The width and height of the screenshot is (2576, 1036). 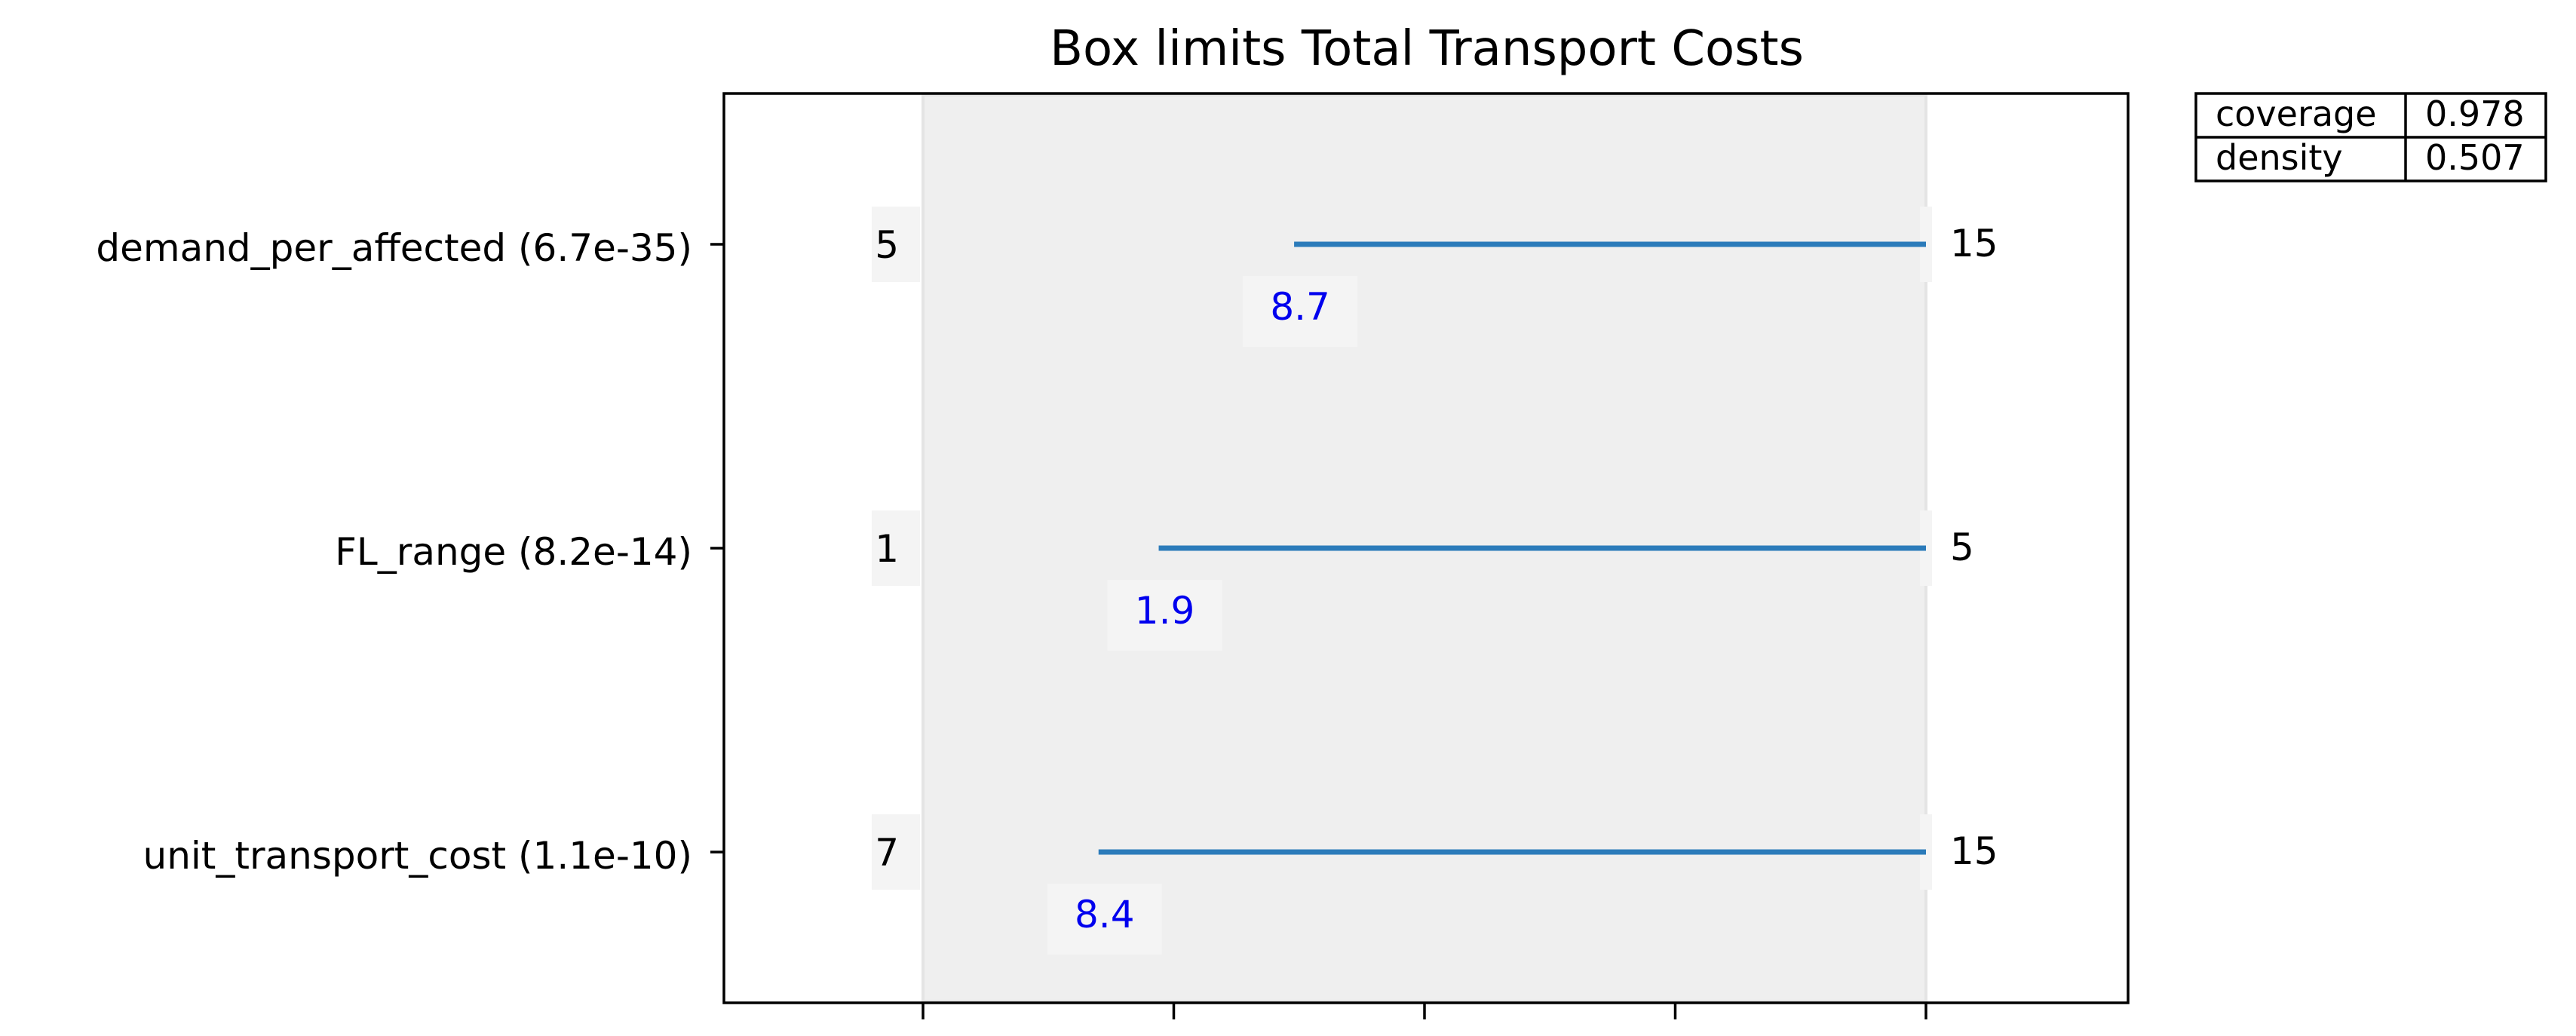 I want to click on coverage-value: 0.978, so click(x=2475, y=113).